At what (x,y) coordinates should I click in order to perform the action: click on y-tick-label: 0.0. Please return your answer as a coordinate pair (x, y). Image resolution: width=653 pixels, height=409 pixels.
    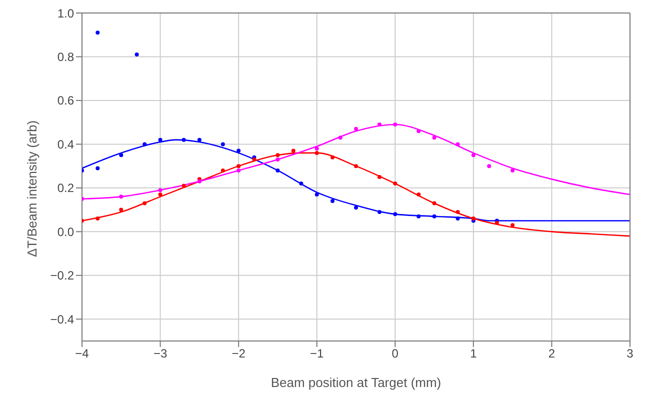
    Looking at the image, I should click on (65, 231).